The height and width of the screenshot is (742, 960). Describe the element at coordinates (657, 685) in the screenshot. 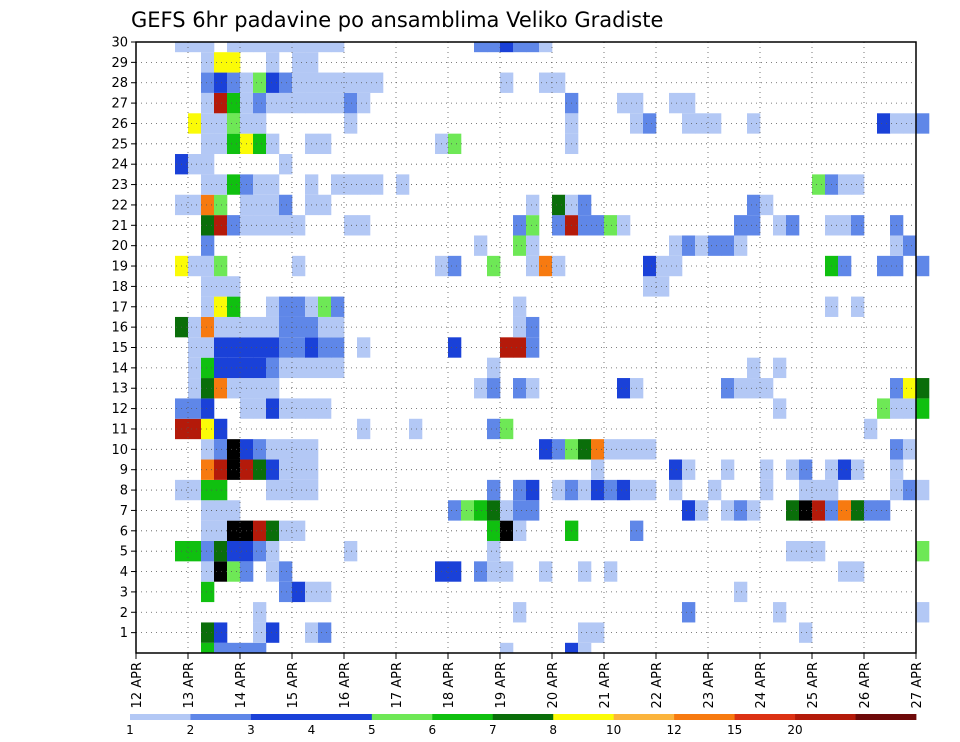

I see `x-tick-label: 22 APR` at that location.